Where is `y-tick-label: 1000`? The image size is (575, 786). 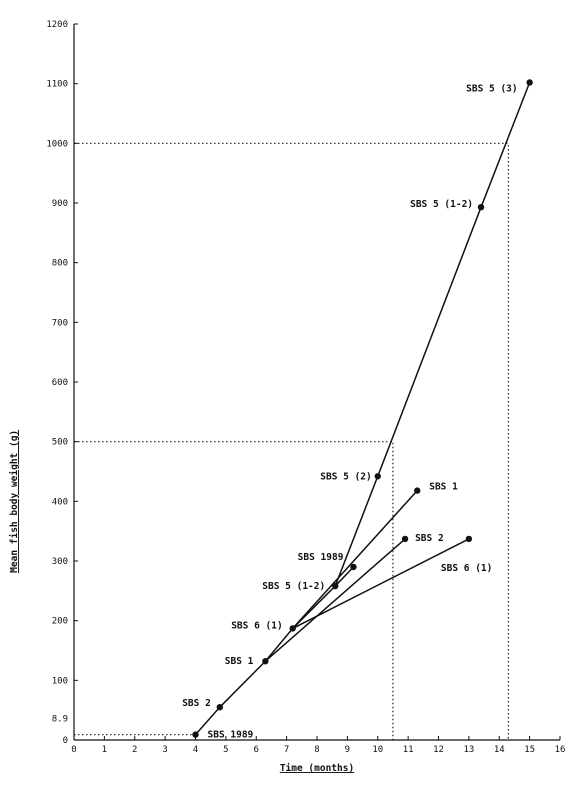
y-tick-label: 1000 is located at coordinates (57, 144).